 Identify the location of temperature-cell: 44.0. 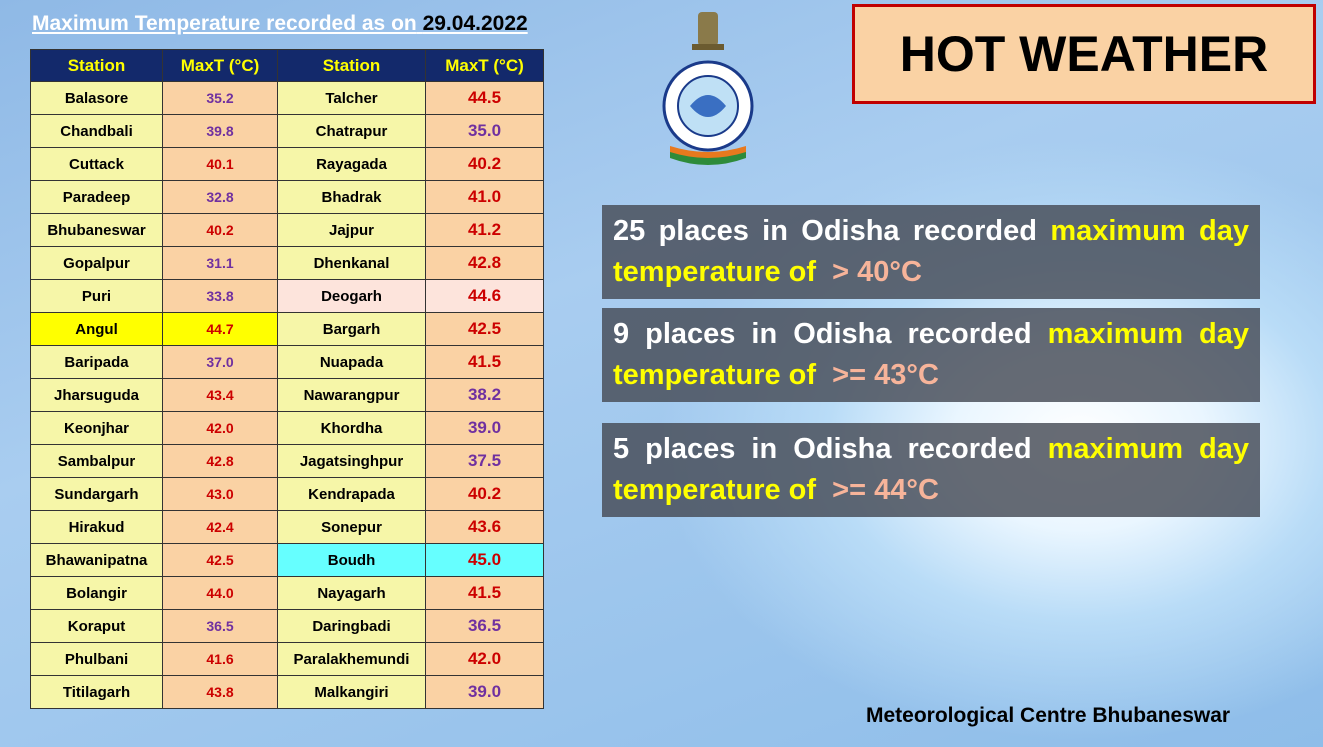
(220, 593).